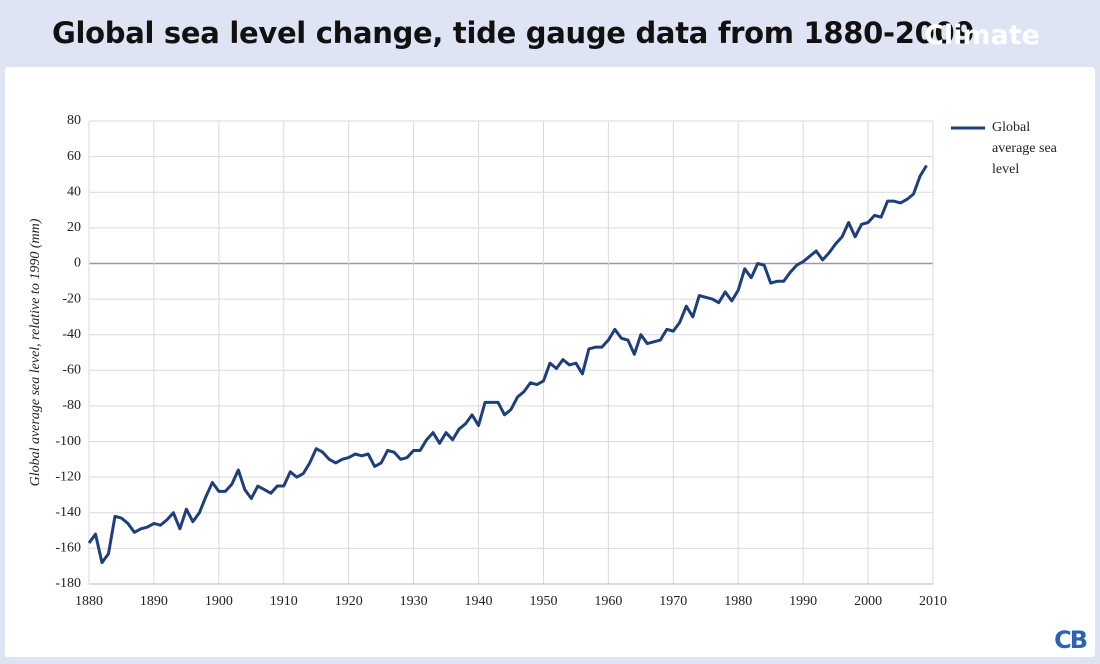  I want to click on legend-line: Global, so click(1011, 127).